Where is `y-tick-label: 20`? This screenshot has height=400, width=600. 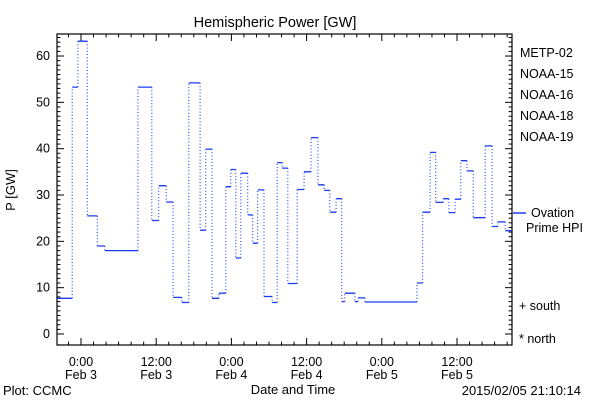 y-tick-label: 20 is located at coordinates (43, 241).